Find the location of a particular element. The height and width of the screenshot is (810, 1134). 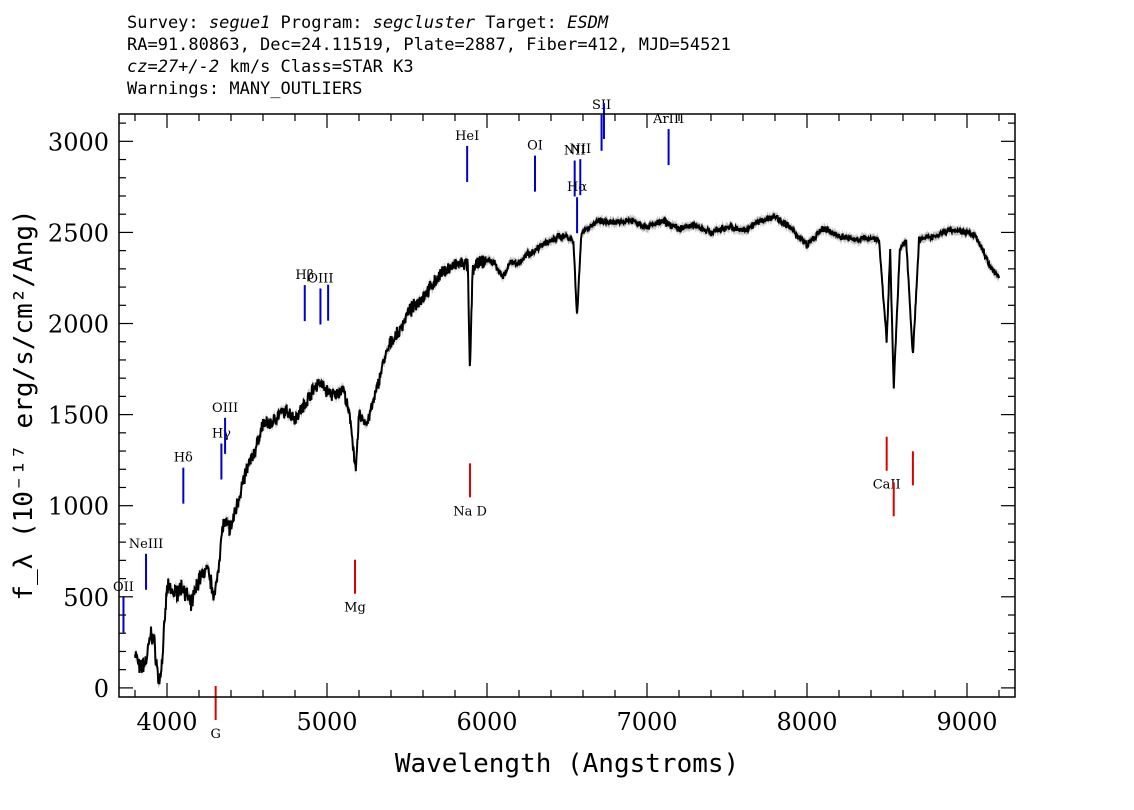

header-line-warnings: Warnings: MANY_OUTLIERS is located at coordinates (245, 89).